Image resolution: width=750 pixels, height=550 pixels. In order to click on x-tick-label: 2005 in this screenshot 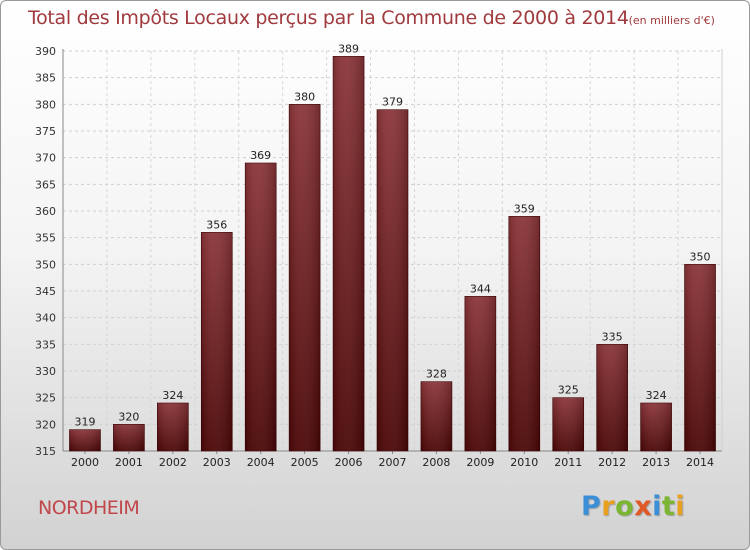, I will do `click(305, 462)`.